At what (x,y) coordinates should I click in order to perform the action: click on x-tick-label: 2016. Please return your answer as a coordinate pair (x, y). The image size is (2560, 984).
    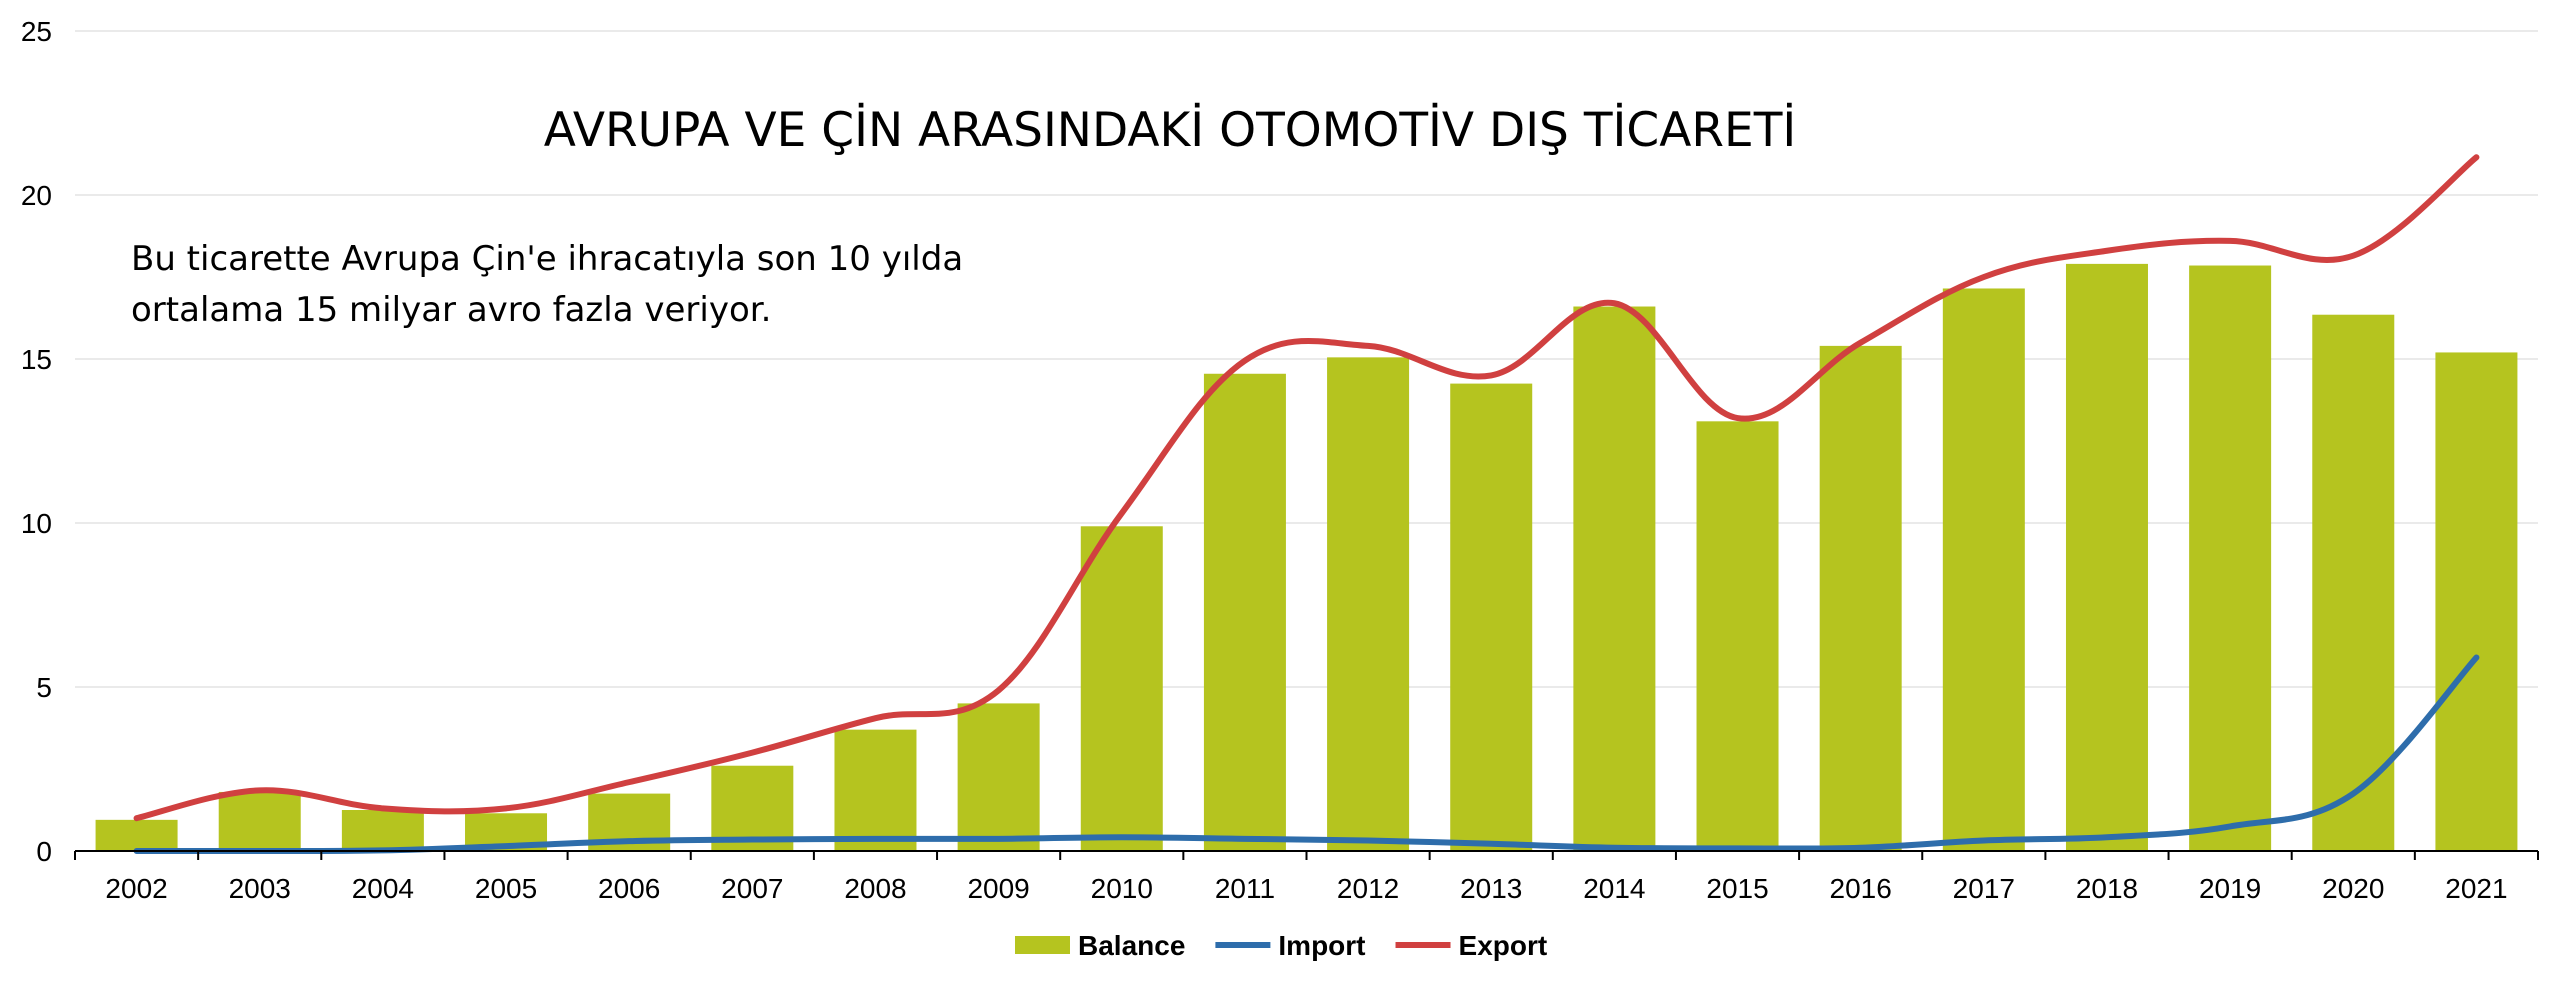
    Looking at the image, I should click on (1861, 888).